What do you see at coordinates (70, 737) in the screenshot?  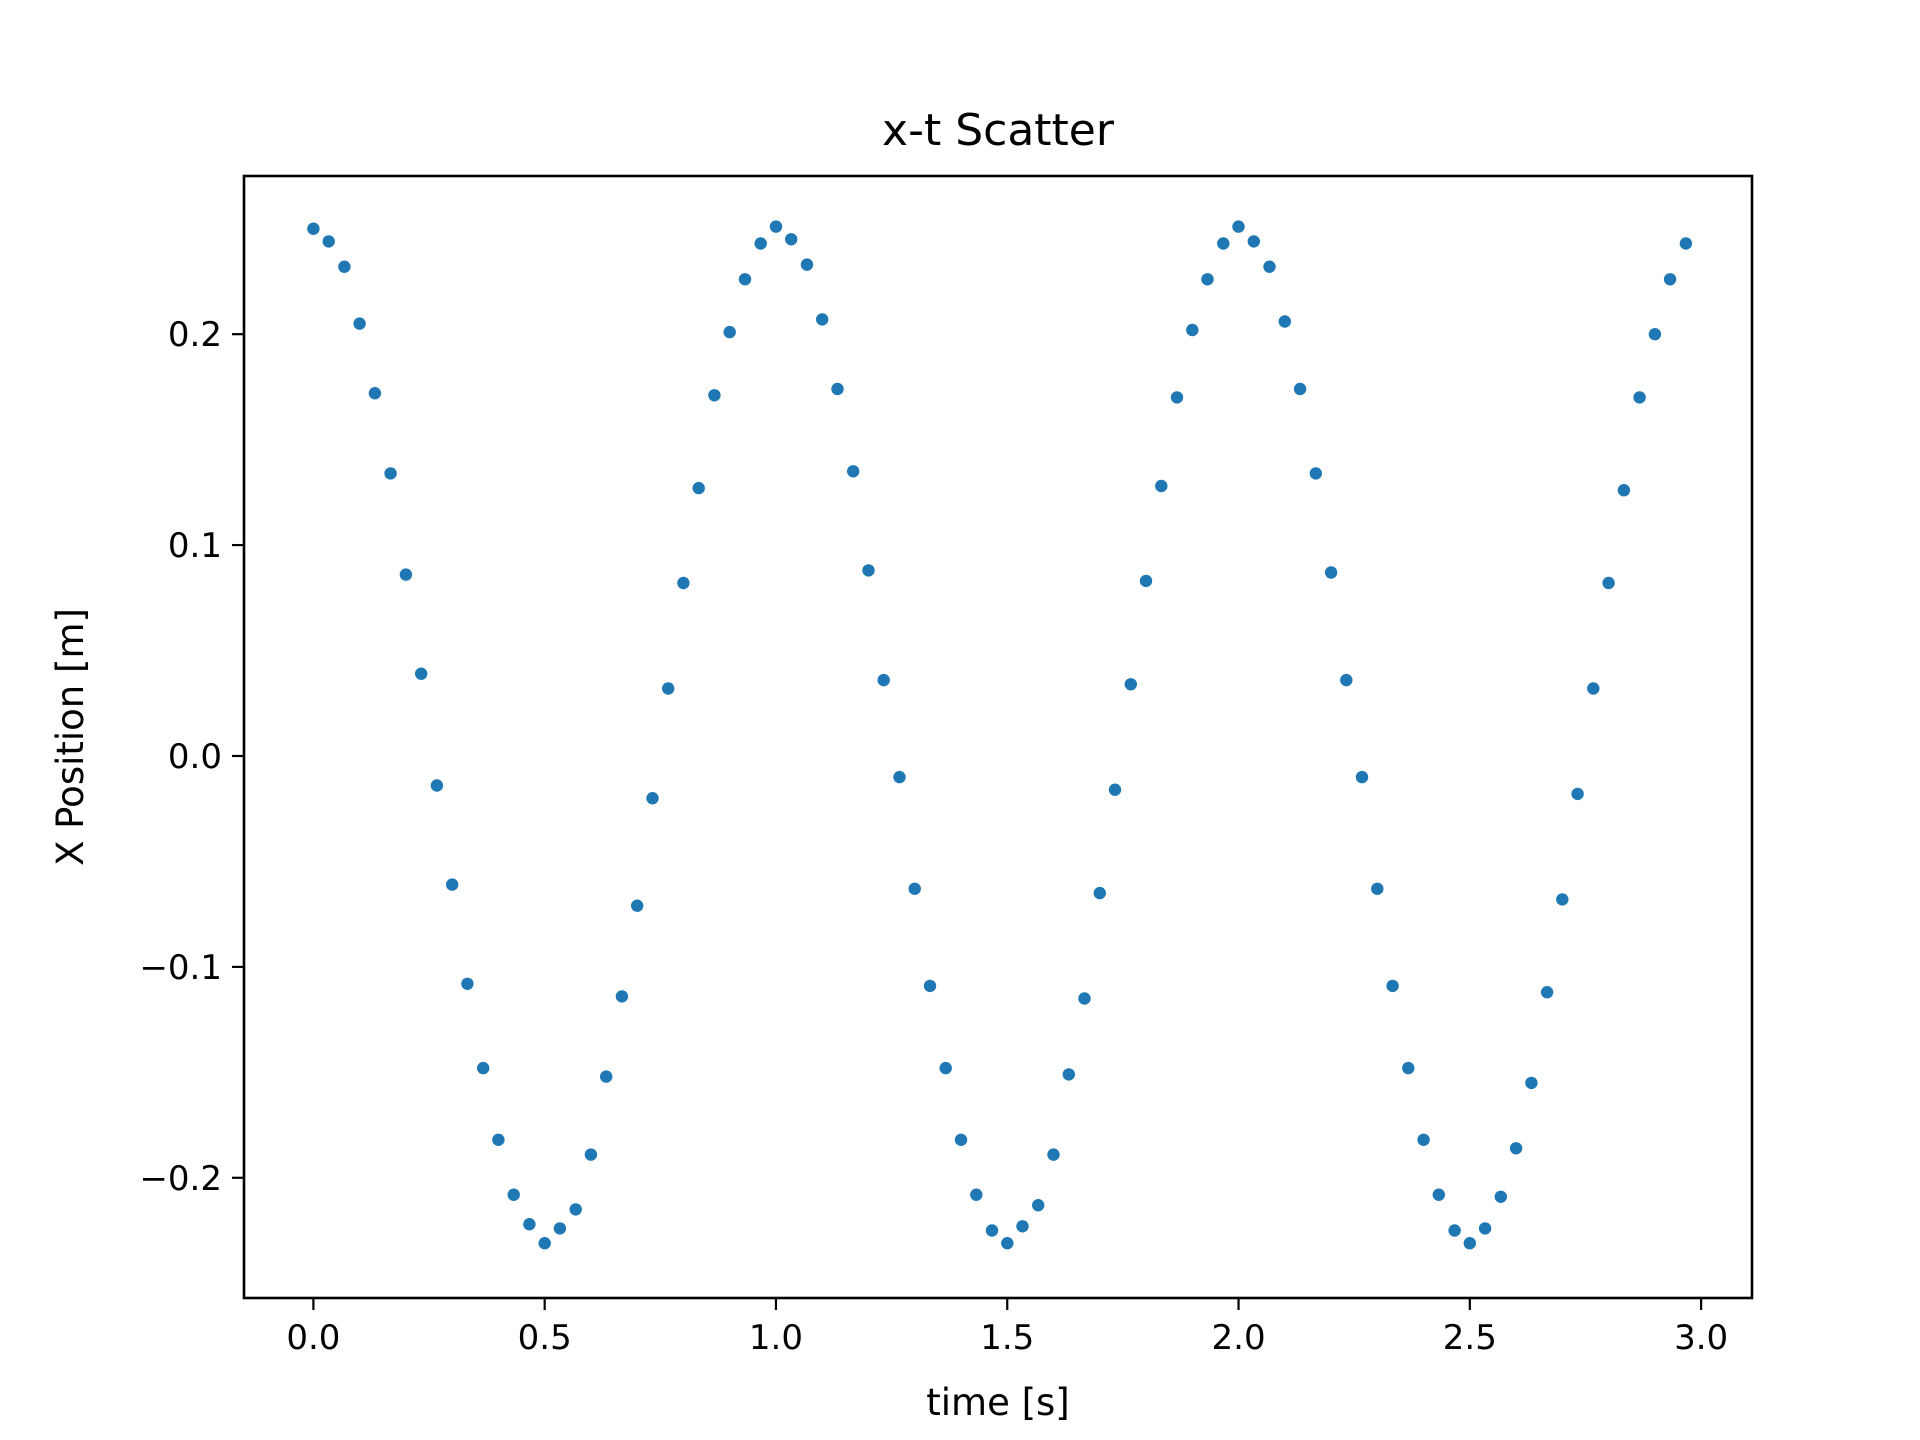 I see `y-axis-label: X Position [m]` at bounding box center [70, 737].